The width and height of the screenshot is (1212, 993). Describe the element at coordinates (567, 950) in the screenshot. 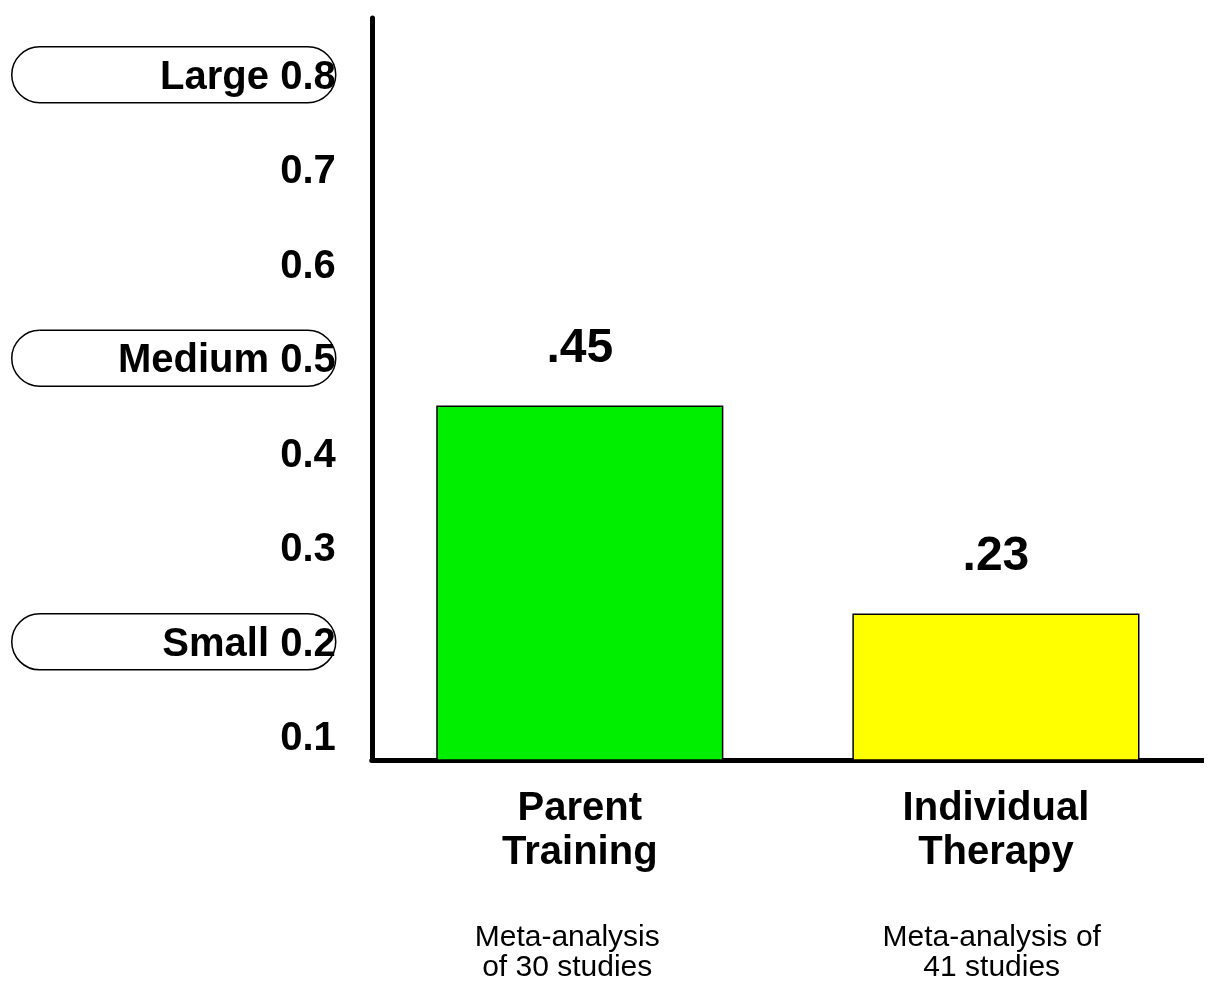

I see `text: Meta-analysis of 30 studies` at that location.